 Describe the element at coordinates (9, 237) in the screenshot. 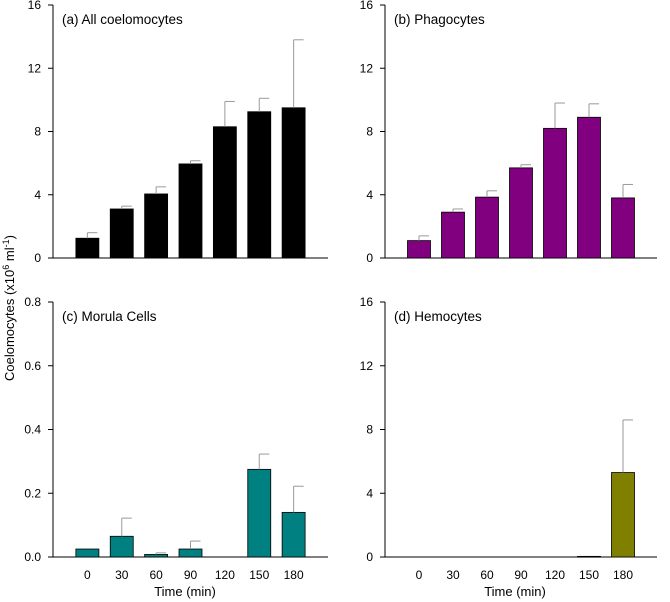

I see `y-axis-title-end: )` at that location.